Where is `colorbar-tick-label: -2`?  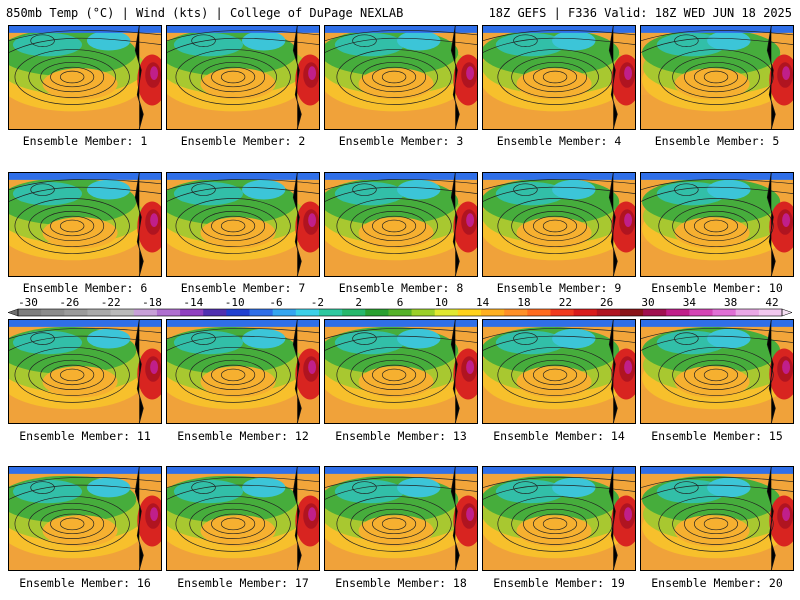 colorbar-tick-label: -2 is located at coordinates (317, 302).